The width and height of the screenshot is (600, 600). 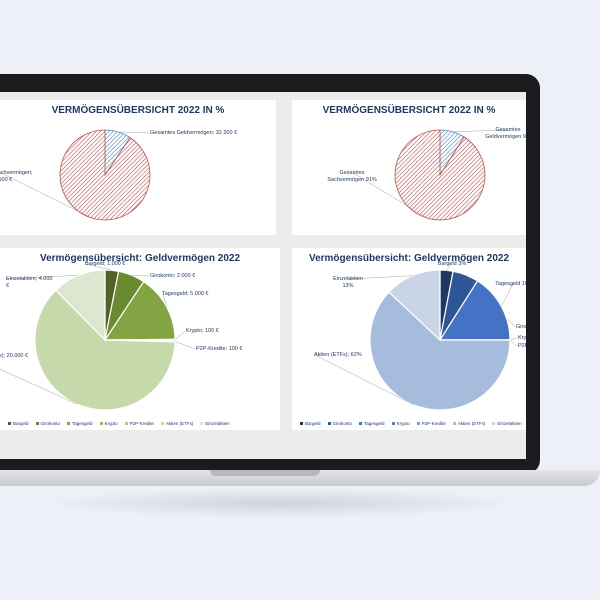 I want to click on data-label: Gesamtes Geldvermögen 9%, so click(x=505, y=133).